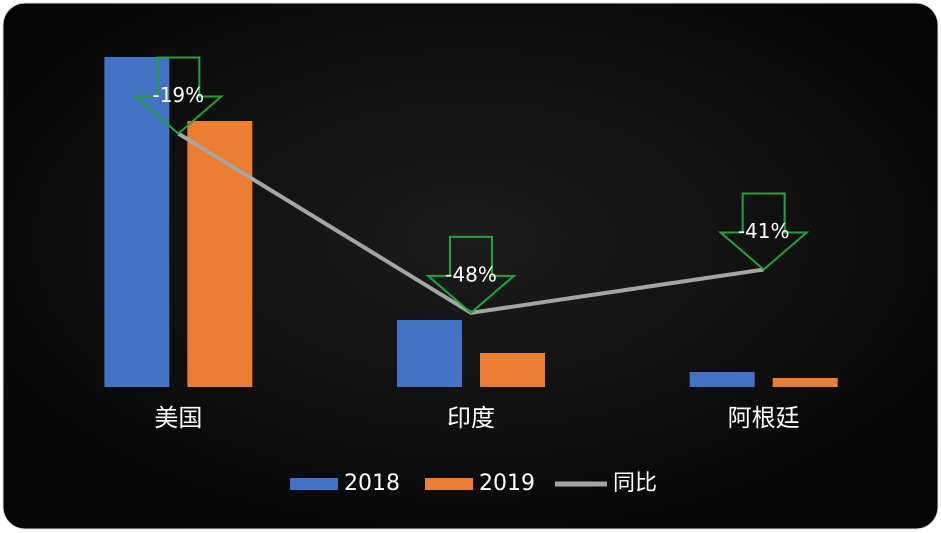  Describe the element at coordinates (635, 483) in the screenshot. I see `legend-label: 同比` at that location.